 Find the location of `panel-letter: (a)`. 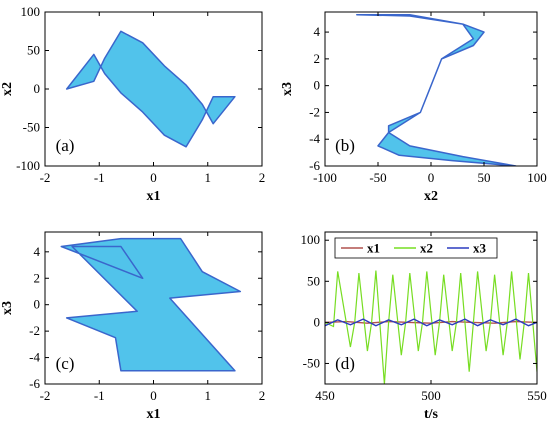

panel-letter: (a) is located at coordinates (65, 145).